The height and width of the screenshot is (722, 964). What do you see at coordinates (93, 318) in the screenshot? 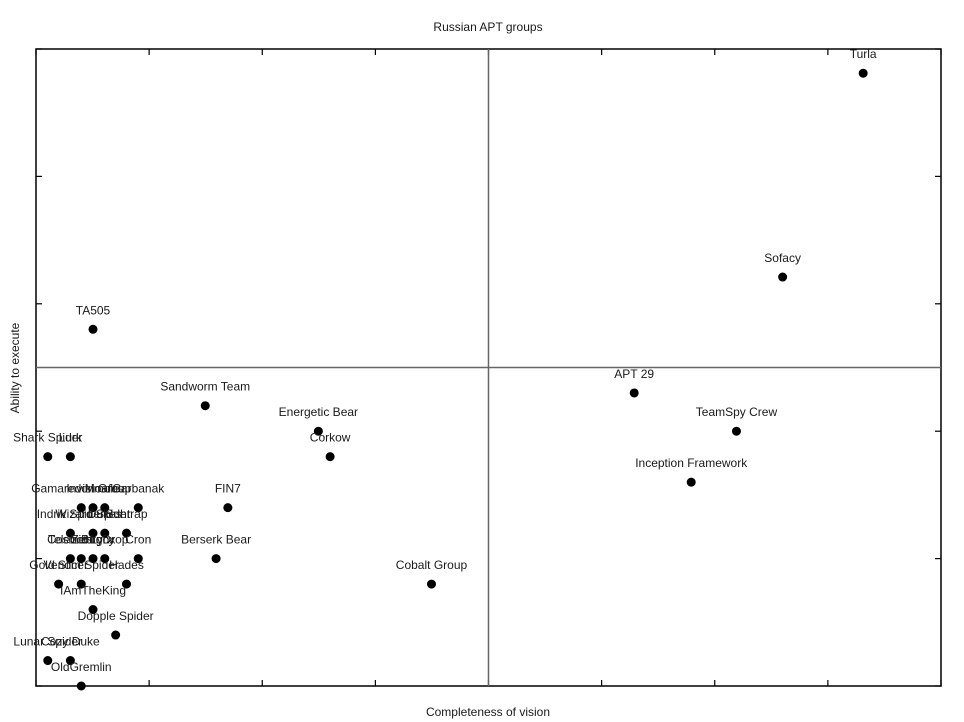
I see `scatter-point-group: TA505` at bounding box center [93, 318].